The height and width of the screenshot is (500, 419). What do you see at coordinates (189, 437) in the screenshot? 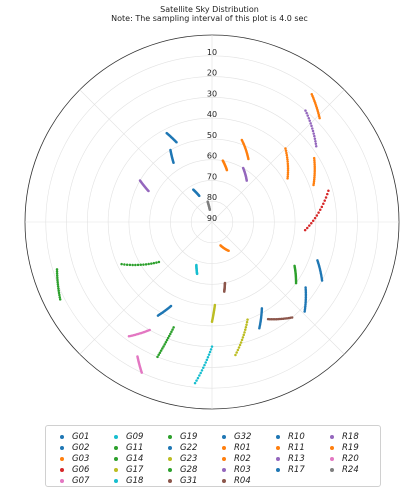
I see `legend-label: G19` at bounding box center [189, 437].